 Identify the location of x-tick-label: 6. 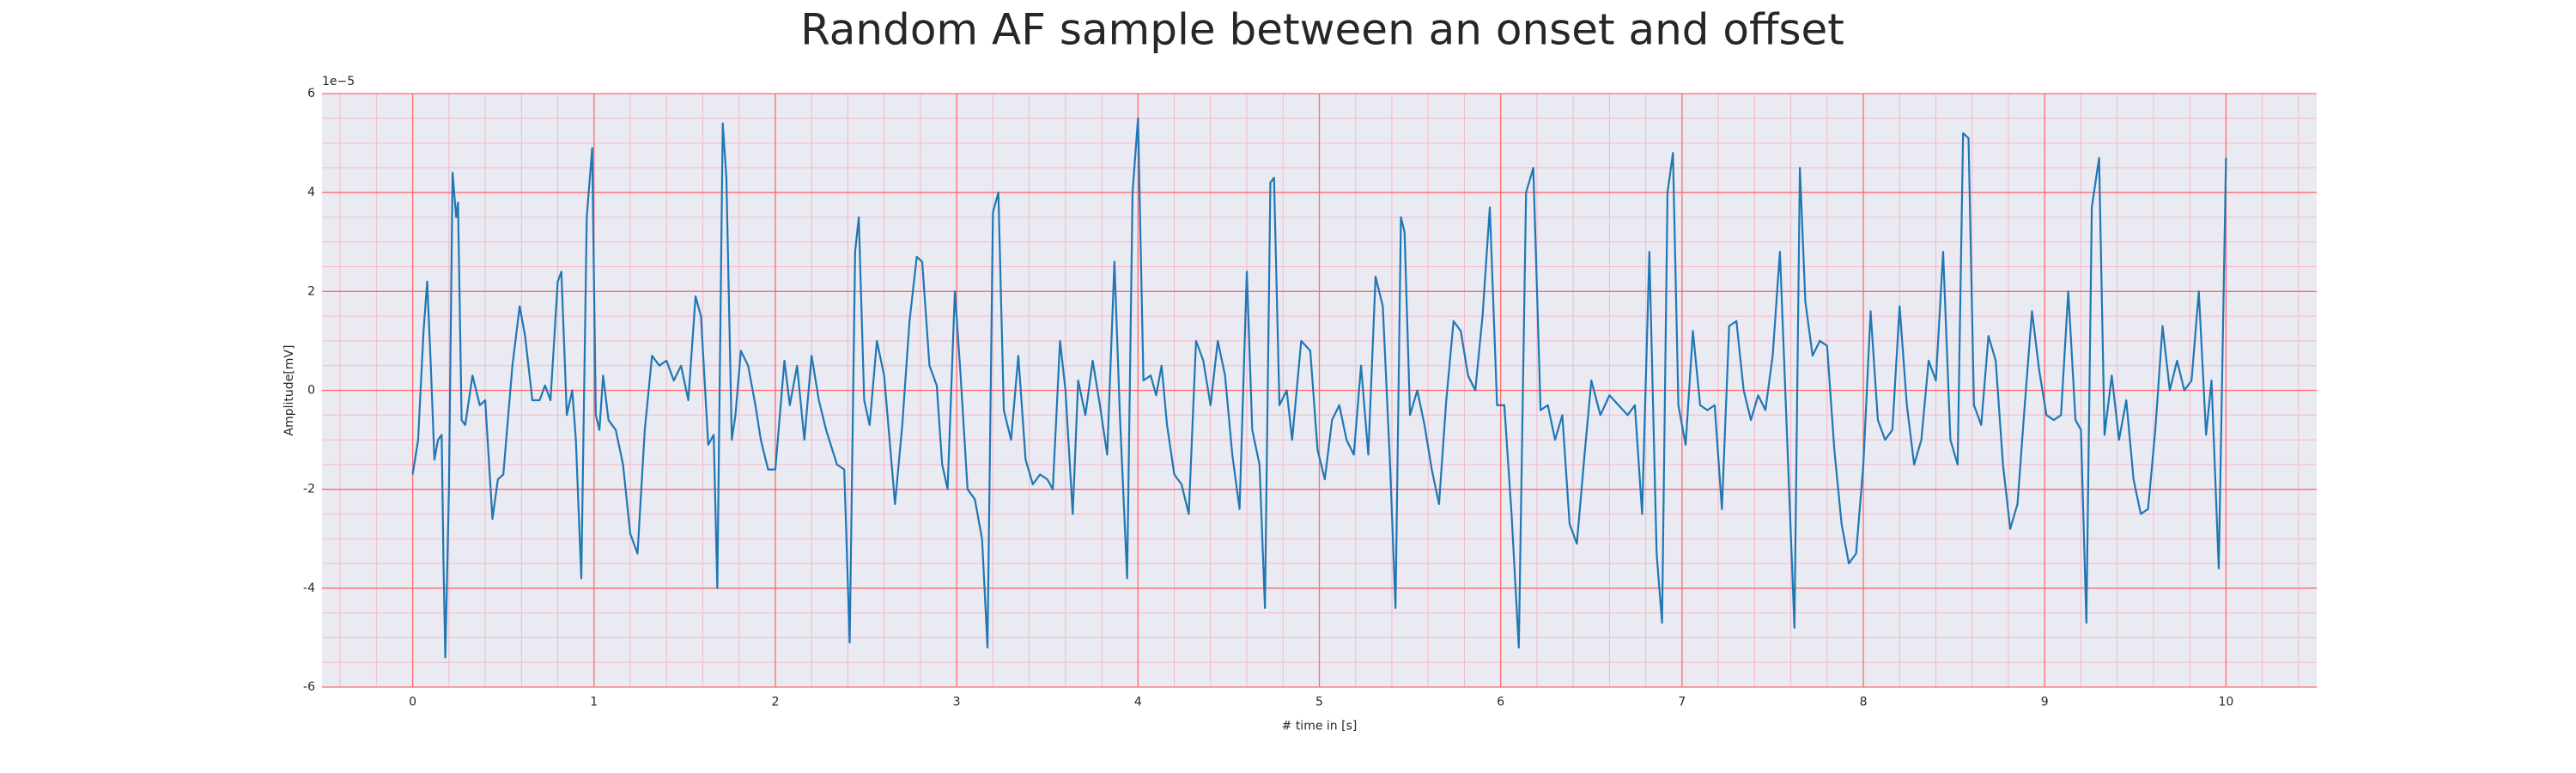
(1500, 702).